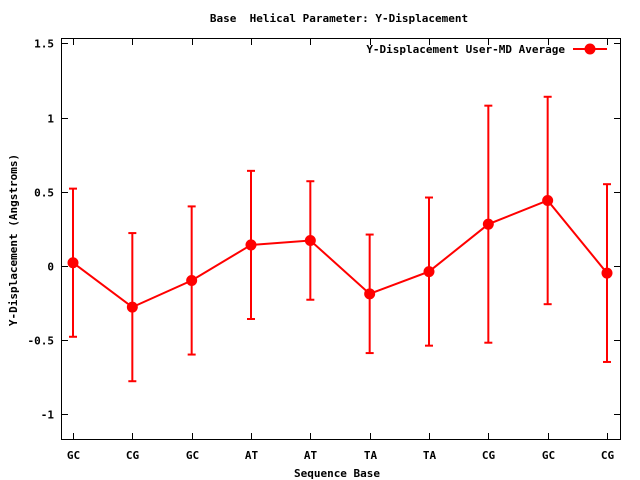 Image resolution: width=640 pixels, height=480 pixels. What do you see at coordinates (44, 44) in the screenshot?
I see `y-tick-label: 1.5` at bounding box center [44, 44].